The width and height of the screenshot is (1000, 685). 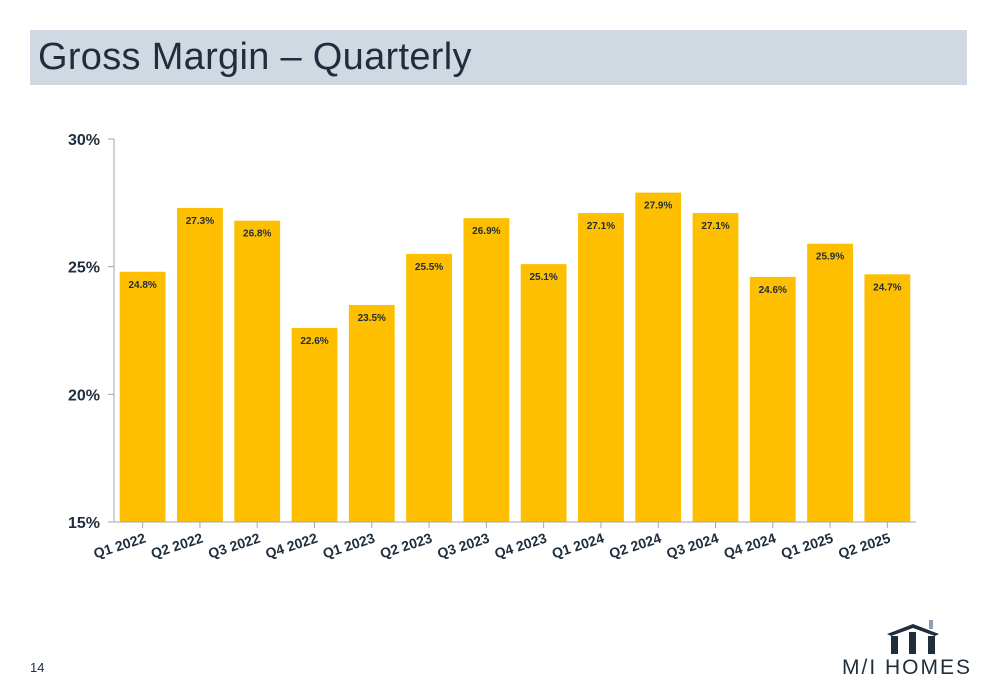 I want to click on logo-text: M/I HOMES, so click(x=907, y=667).